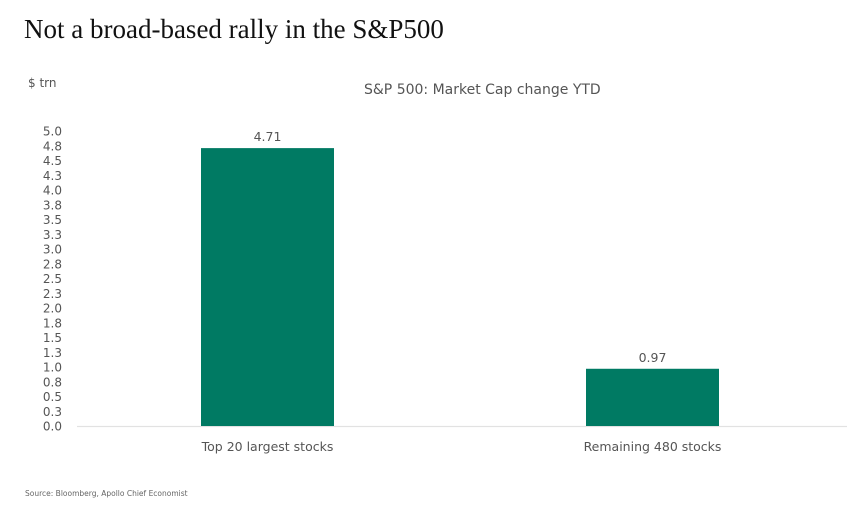  Describe the element at coordinates (268, 136) in the screenshot. I see `data-label: 4.71` at that location.